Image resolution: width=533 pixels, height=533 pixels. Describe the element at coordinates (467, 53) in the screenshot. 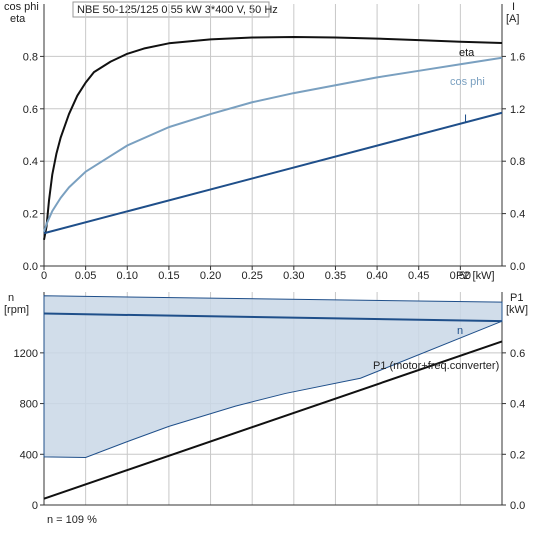

I see `eta-series-label: eta` at that location.